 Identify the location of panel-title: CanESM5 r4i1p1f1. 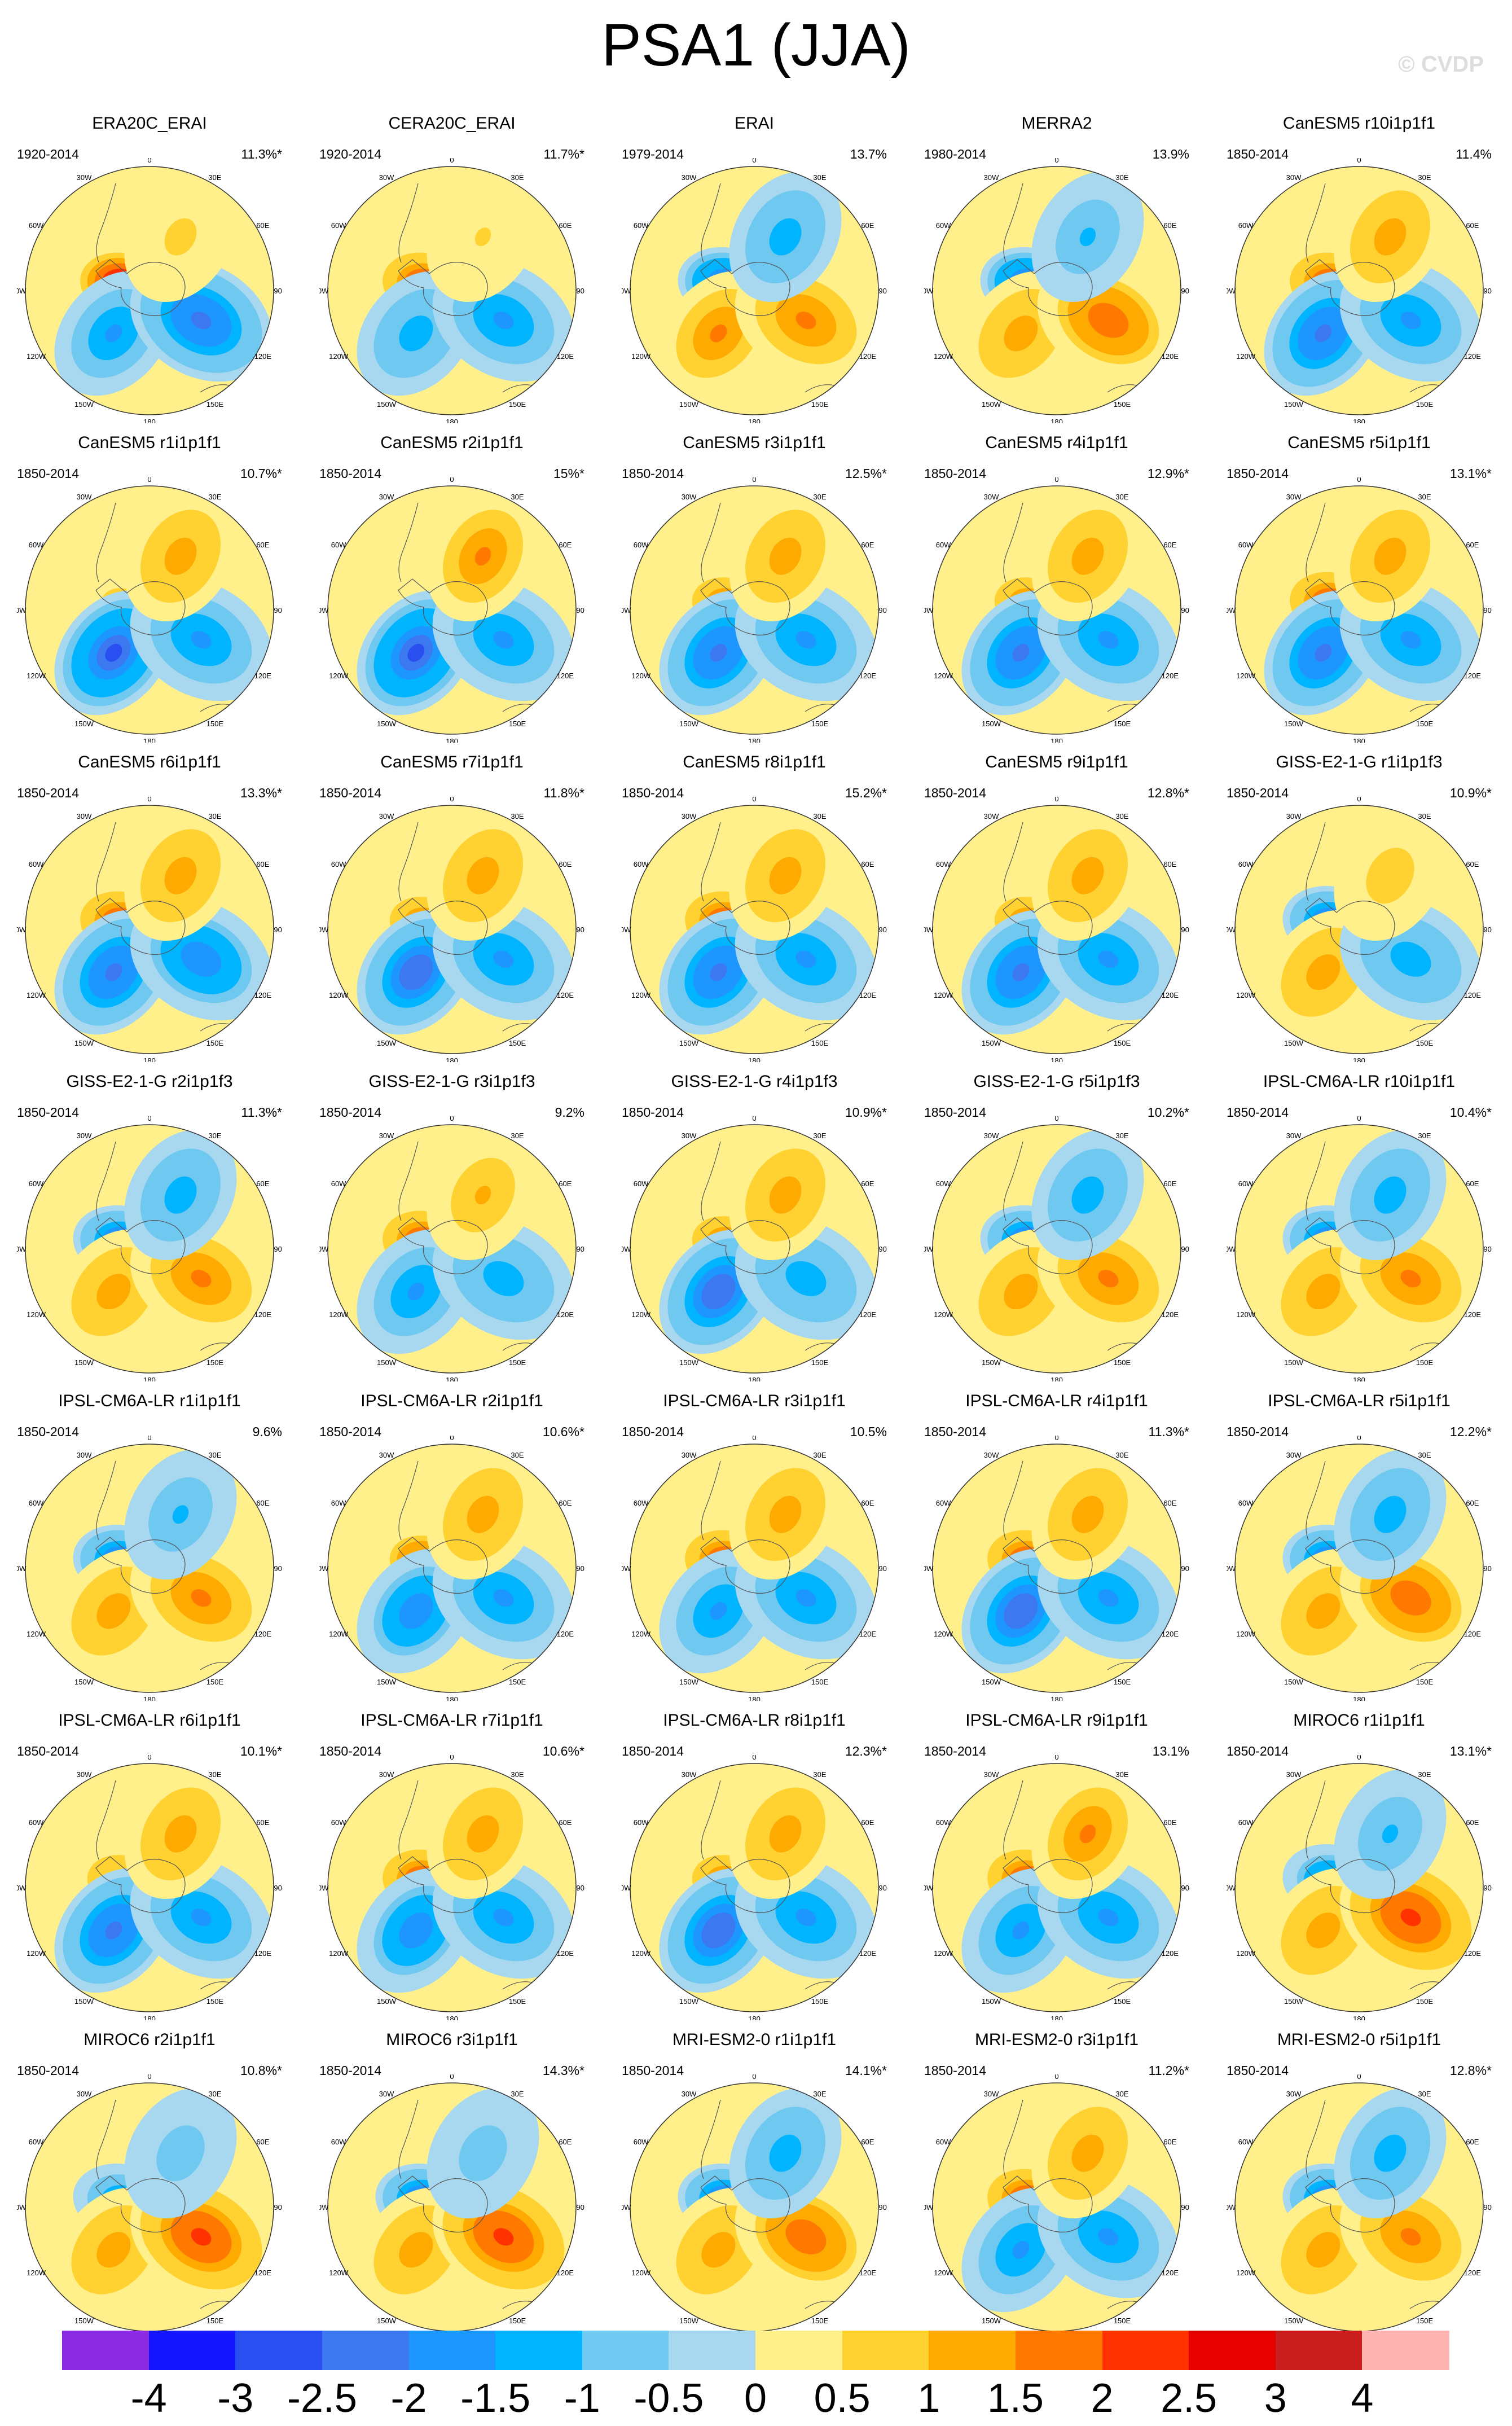
(1057, 442).